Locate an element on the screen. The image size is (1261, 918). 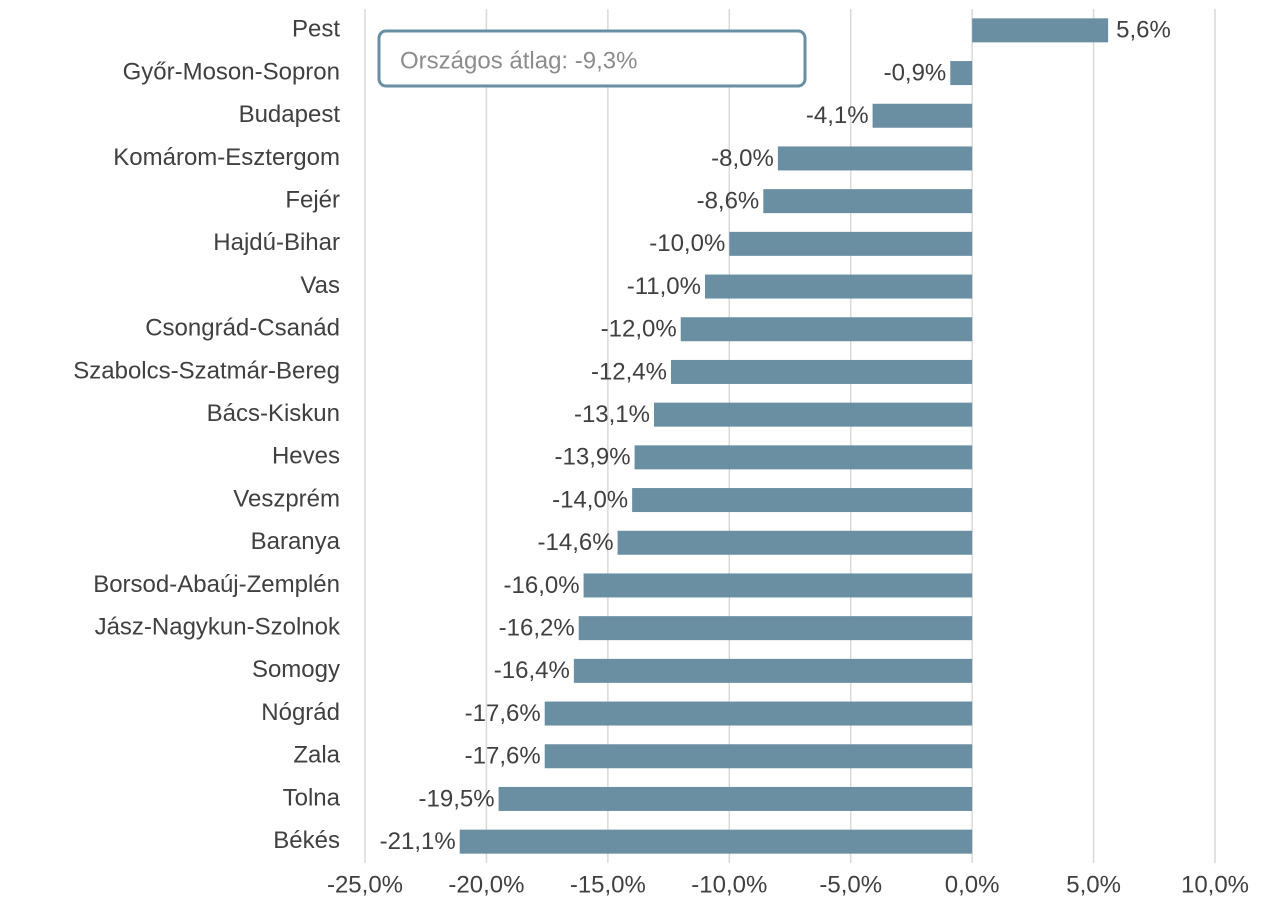
value-label: 5,6% is located at coordinates (1143, 30).